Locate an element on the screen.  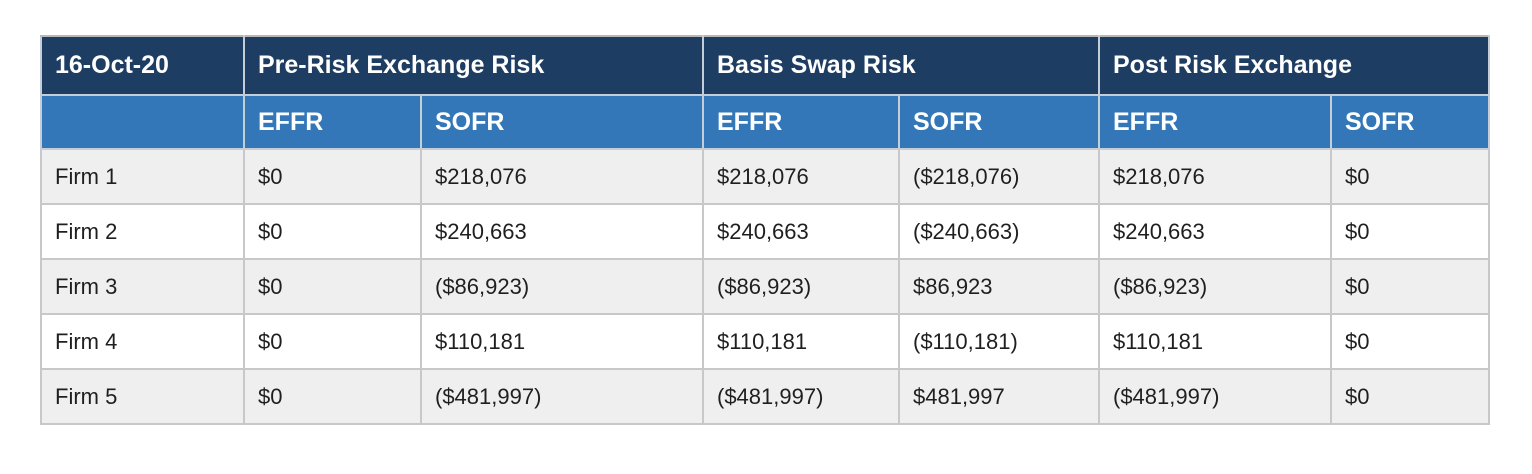
firm-label-cell: Firm 5 is located at coordinates (142, 396).